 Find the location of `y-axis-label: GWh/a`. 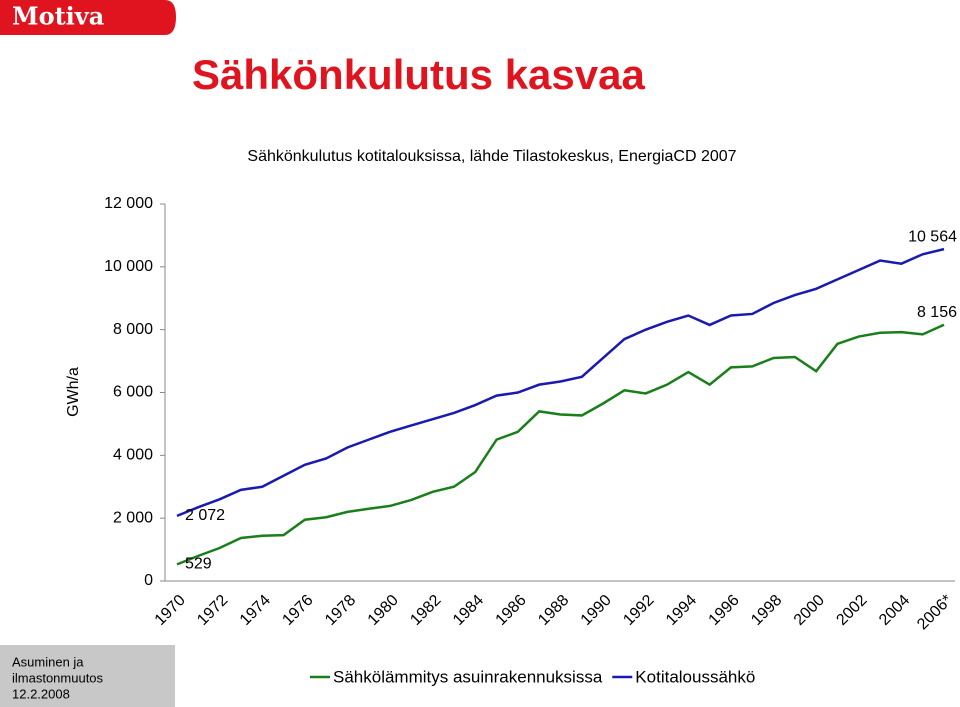

y-axis-label: GWh/a is located at coordinates (73, 392).